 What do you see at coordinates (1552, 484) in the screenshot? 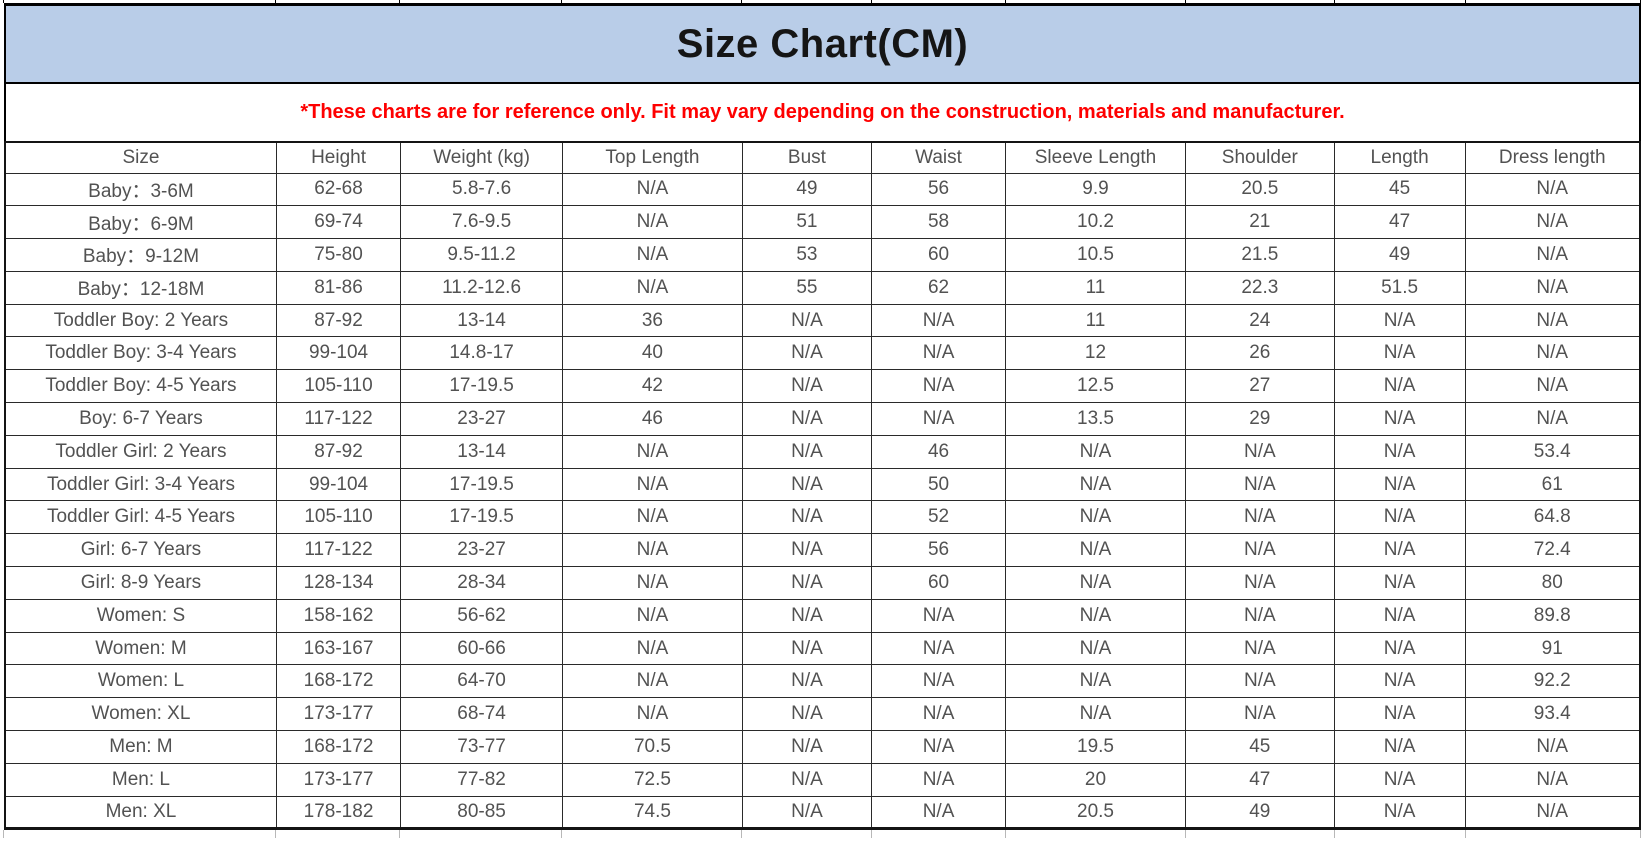
I see `table-cell: 61` at bounding box center [1552, 484].